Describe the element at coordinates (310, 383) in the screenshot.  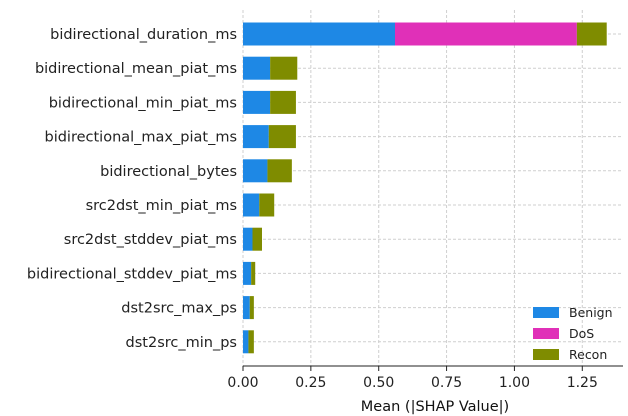
I see `x-tick-label-1: 0.25` at that location.